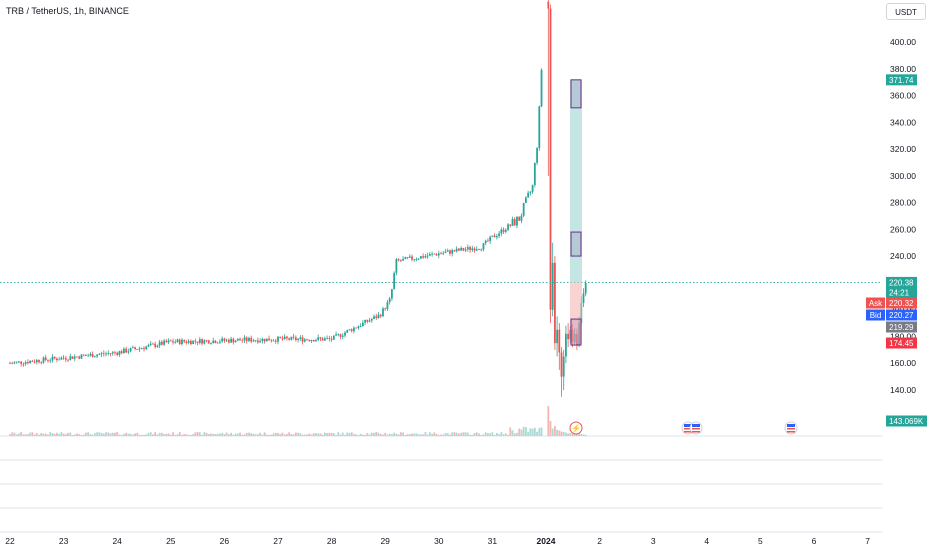  Describe the element at coordinates (901, 80) in the screenshot. I see `price-badge-text: 371.74` at that location.